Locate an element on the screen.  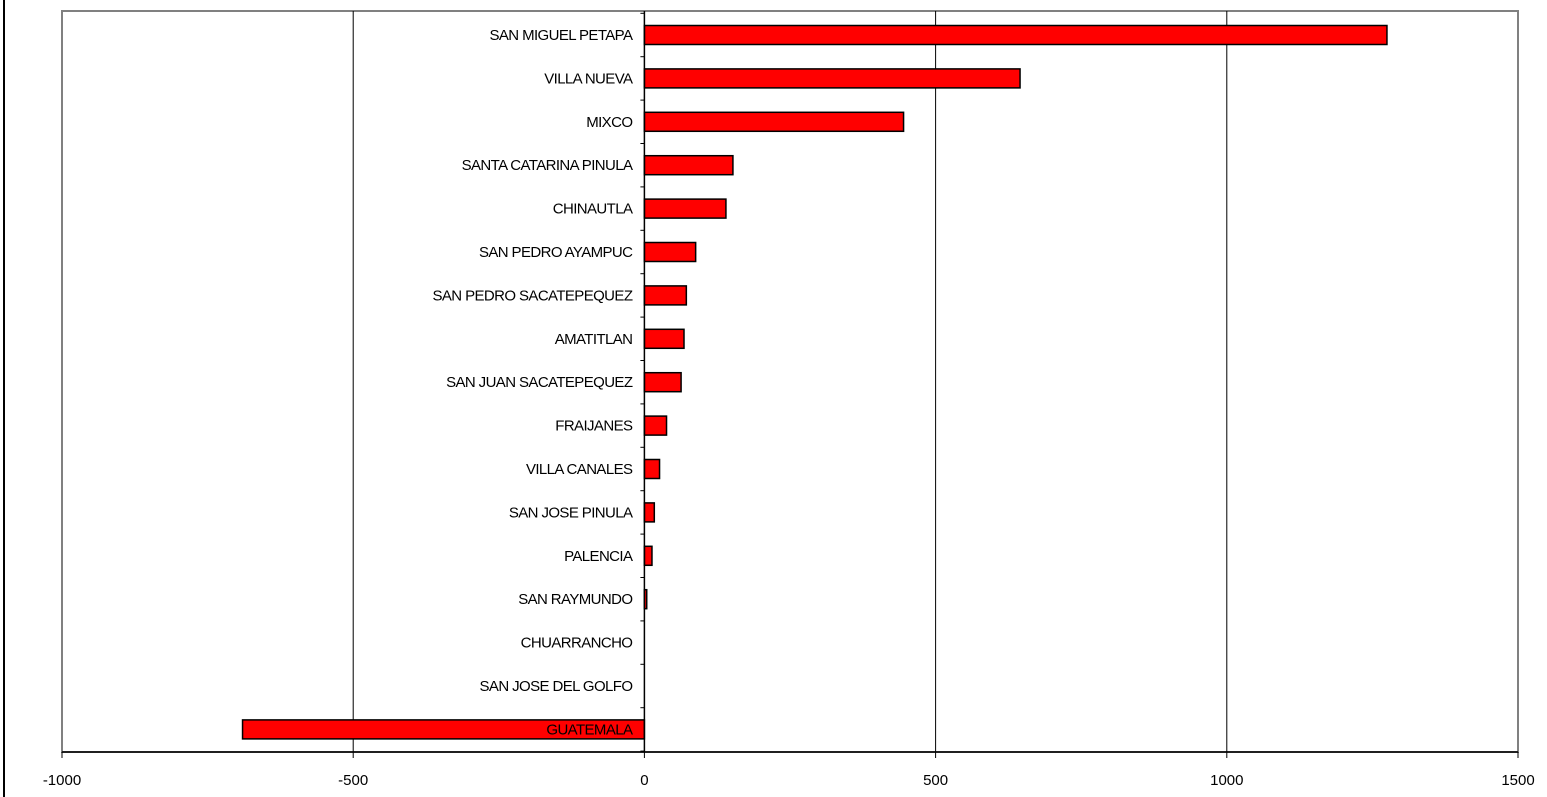
category-label-11: SAN JOSE PINULA is located at coordinates (571, 512).